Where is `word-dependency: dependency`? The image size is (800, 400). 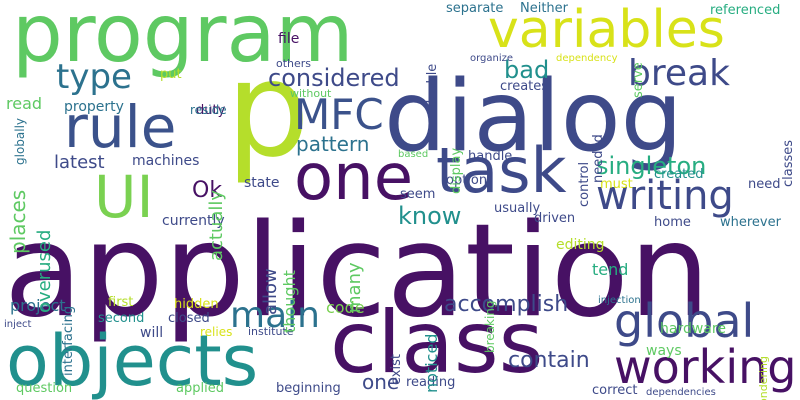 word-dependency: dependency is located at coordinates (587, 58).